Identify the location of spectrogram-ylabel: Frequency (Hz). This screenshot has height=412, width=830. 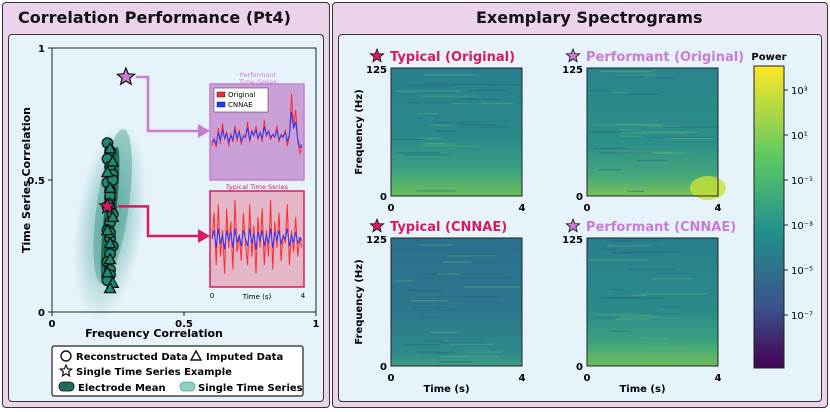
(359, 131).